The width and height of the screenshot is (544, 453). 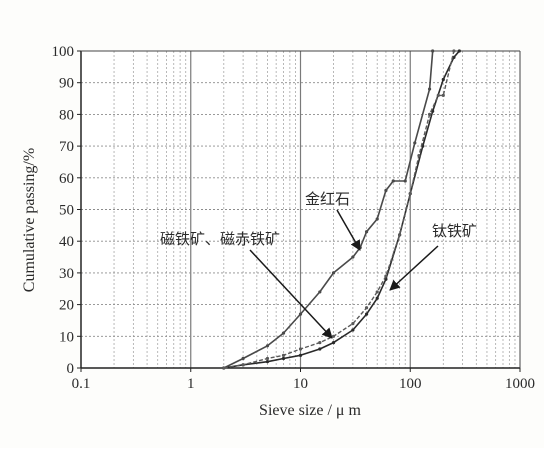 I want to click on y-tick-label: 50, so click(x=66, y=211).